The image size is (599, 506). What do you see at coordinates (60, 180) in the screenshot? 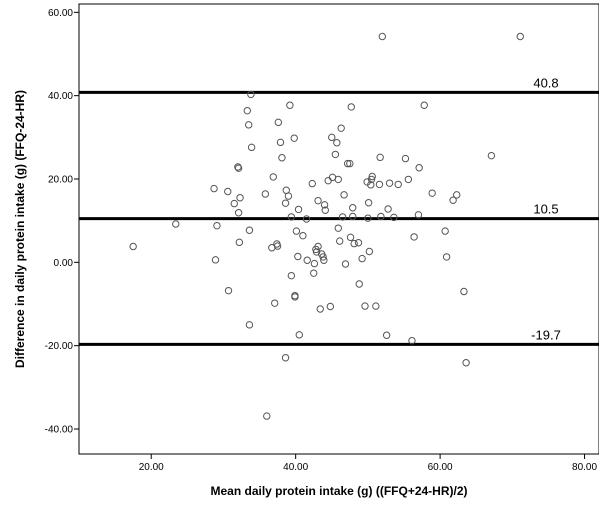
I see `y-tick-label: 20.00` at bounding box center [60, 180].